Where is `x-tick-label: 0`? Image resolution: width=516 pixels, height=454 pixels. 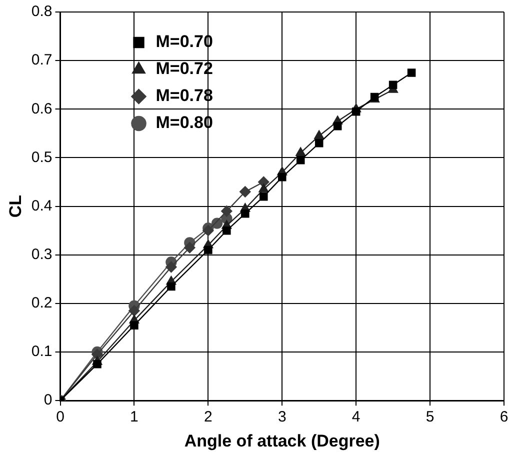 x-tick-label: 0 is located at coordinates (60, 417).